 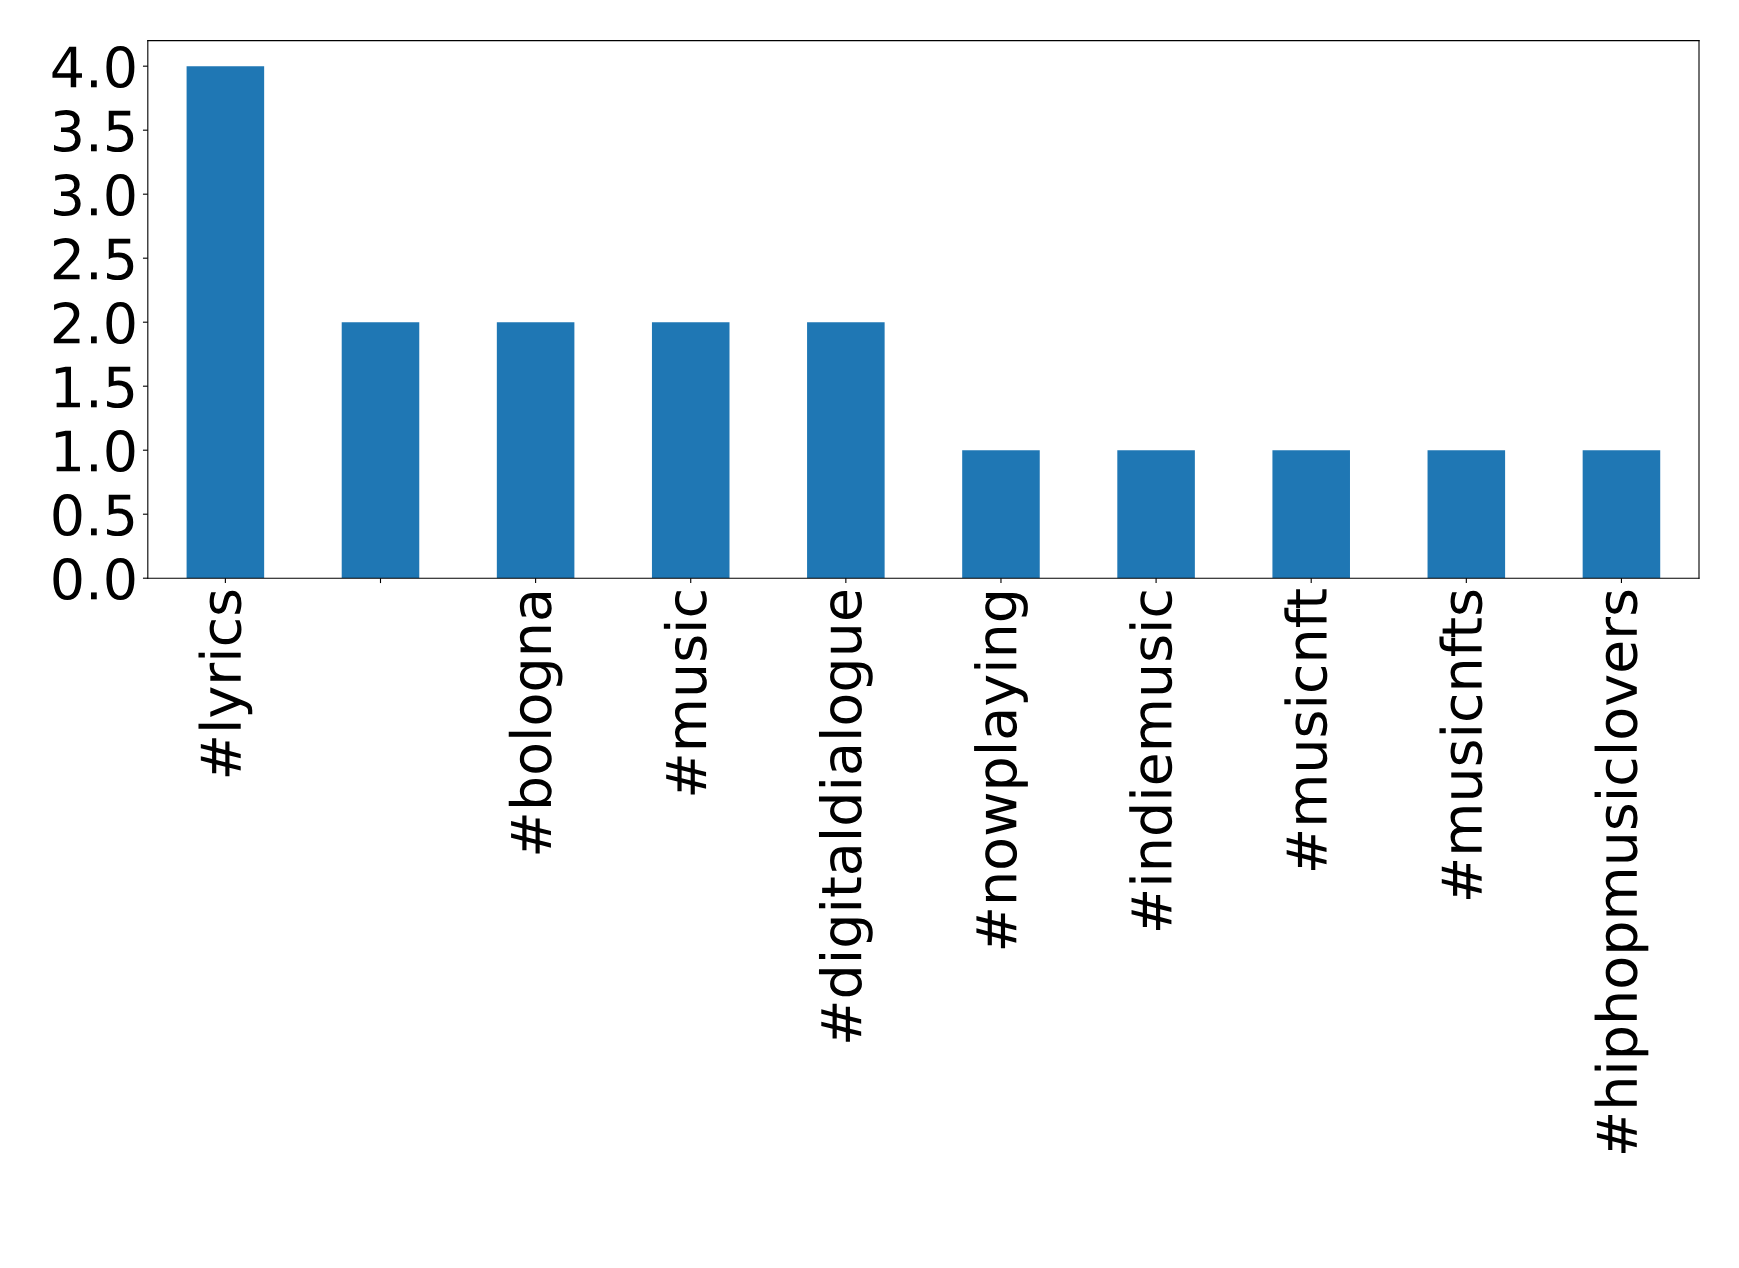 I want to click on x-tick-label: #music, so click(x=685, y=693).